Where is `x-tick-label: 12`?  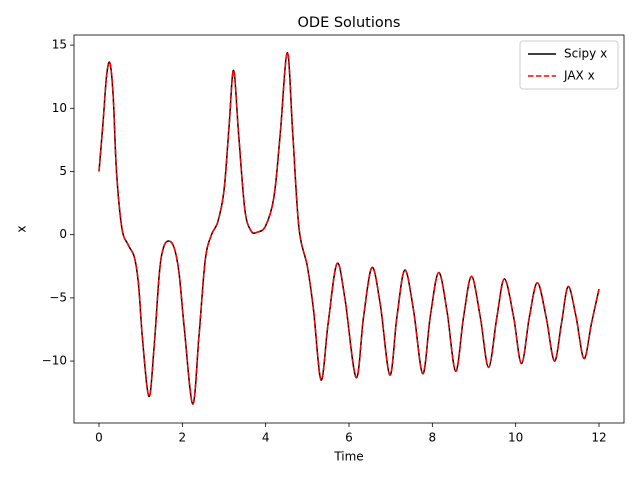 x-tick-label: 12 is located at coordinates (598, 438).